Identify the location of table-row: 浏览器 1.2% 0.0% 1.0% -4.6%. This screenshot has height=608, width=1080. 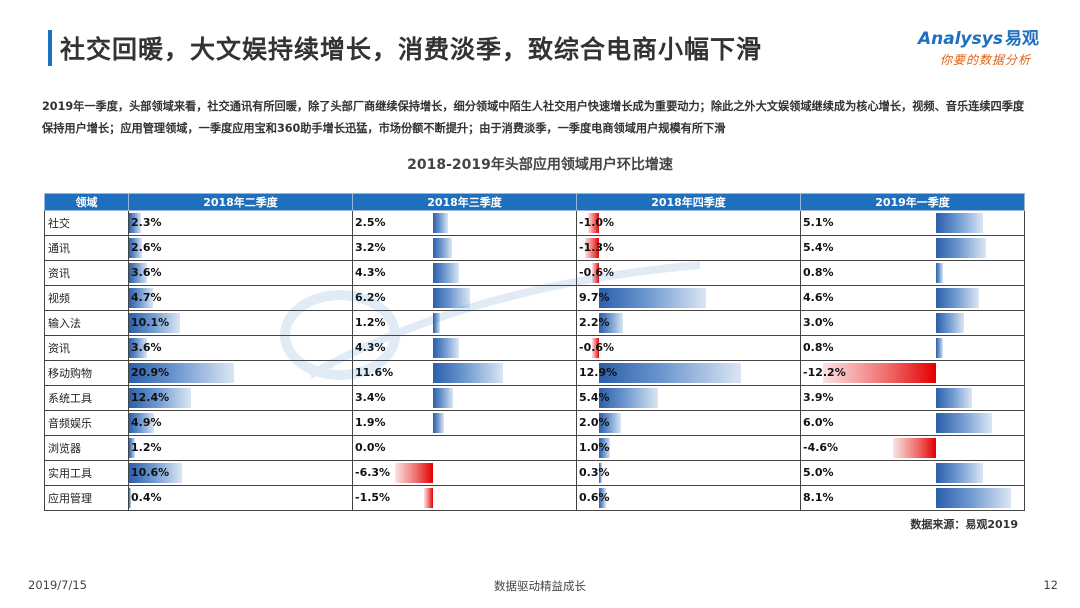
(534, 448).